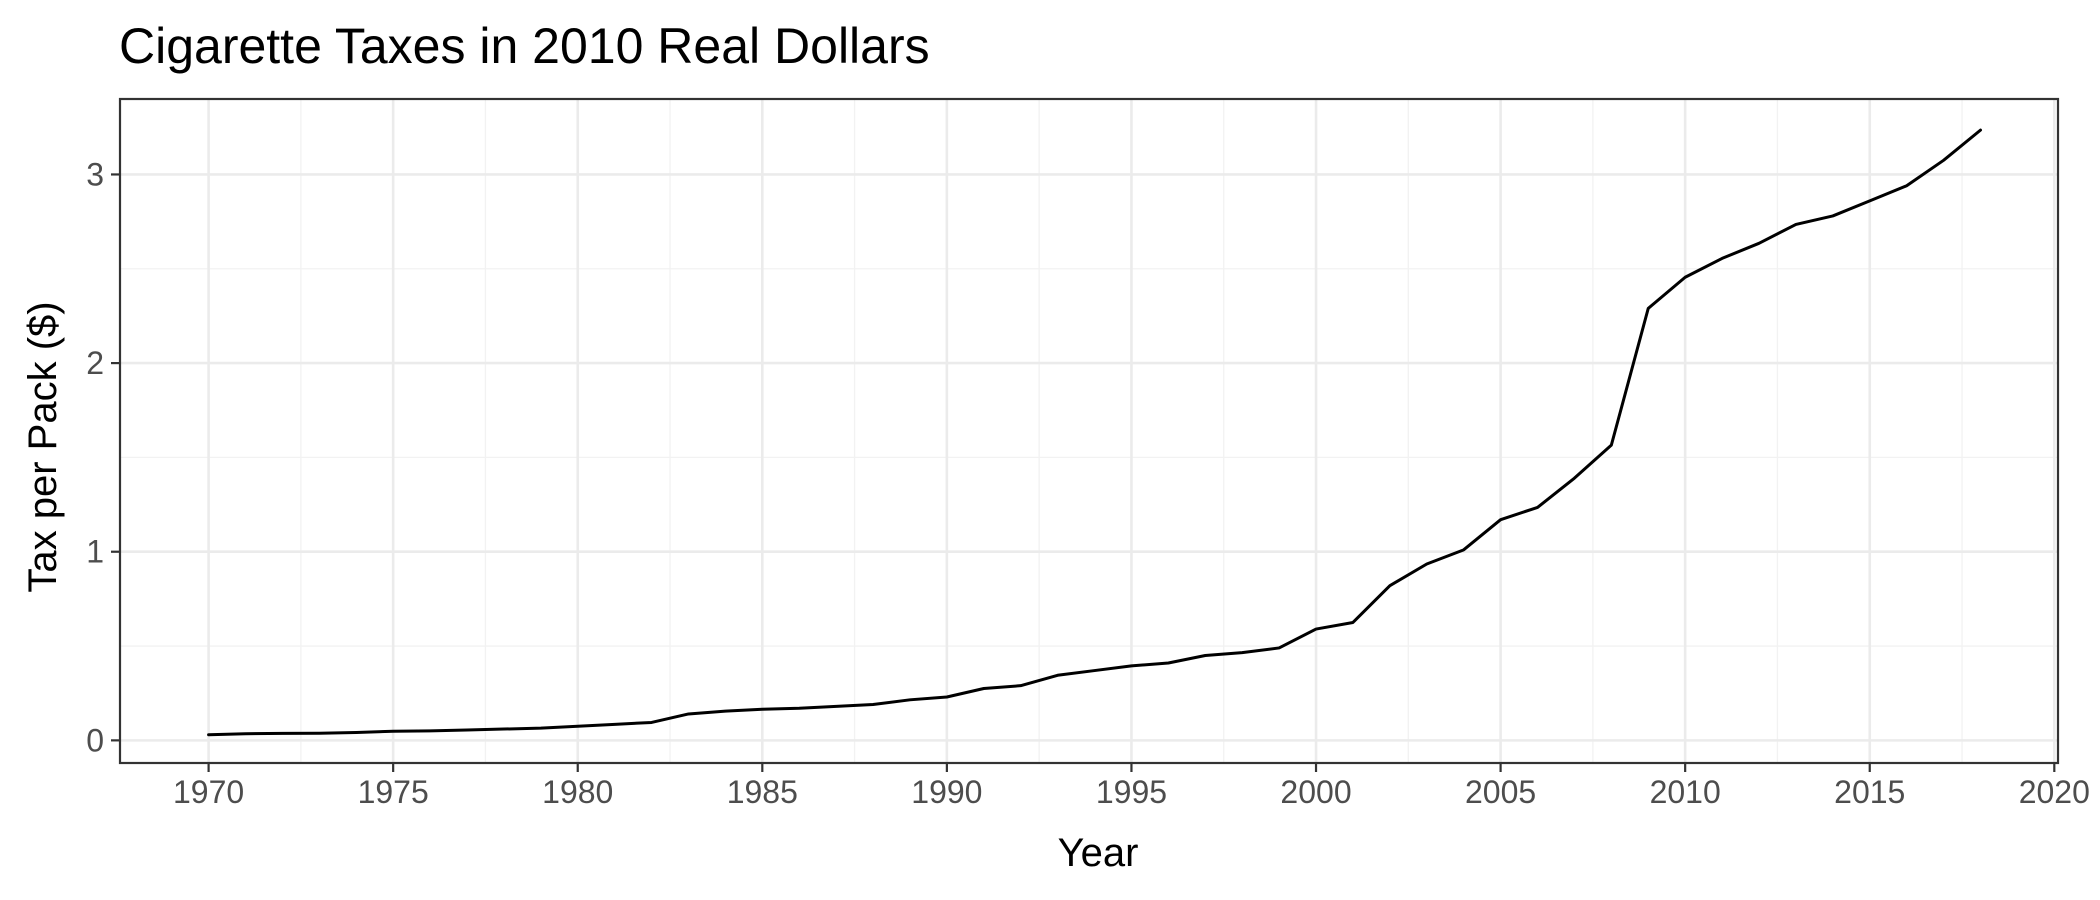  Describe the element at coordinates (393, 792) in the screenshot. I see `x-tick-label: 1975` at that location.